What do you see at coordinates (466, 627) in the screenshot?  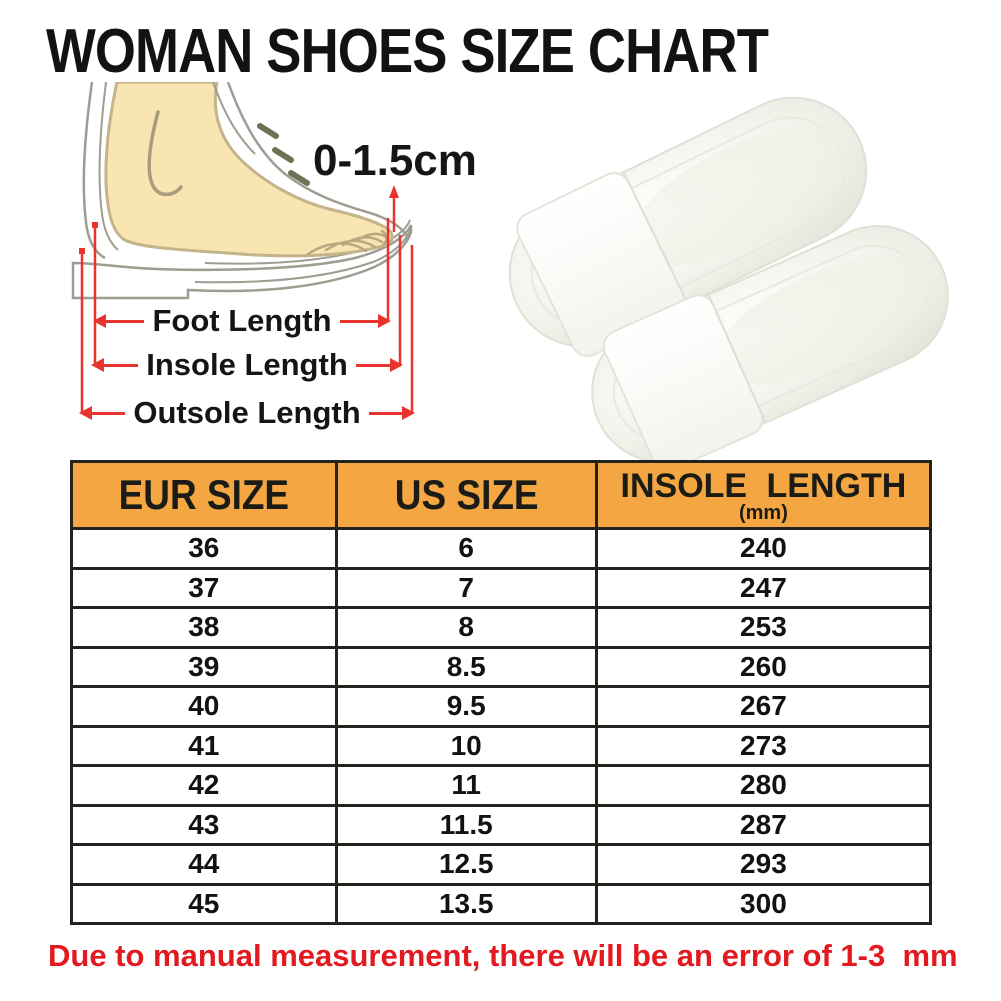 I see `table-cell: 8` at bounding box center [466, 627].